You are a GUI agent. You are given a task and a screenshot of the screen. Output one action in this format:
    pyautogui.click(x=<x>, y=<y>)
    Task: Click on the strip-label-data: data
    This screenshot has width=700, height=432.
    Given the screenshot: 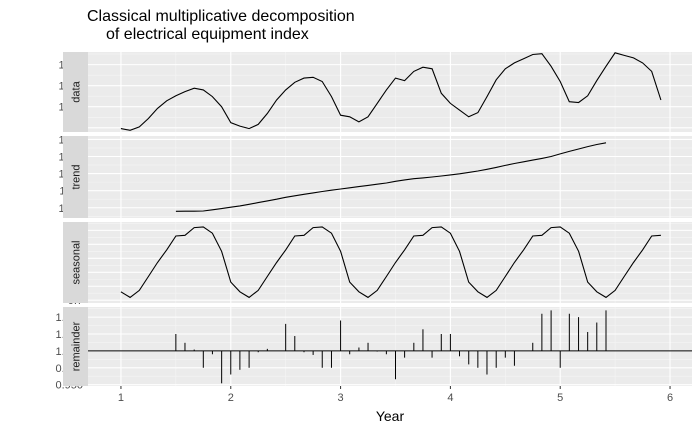 What is the action you would take?
    pyautogui.click(x=77, y=91)
    